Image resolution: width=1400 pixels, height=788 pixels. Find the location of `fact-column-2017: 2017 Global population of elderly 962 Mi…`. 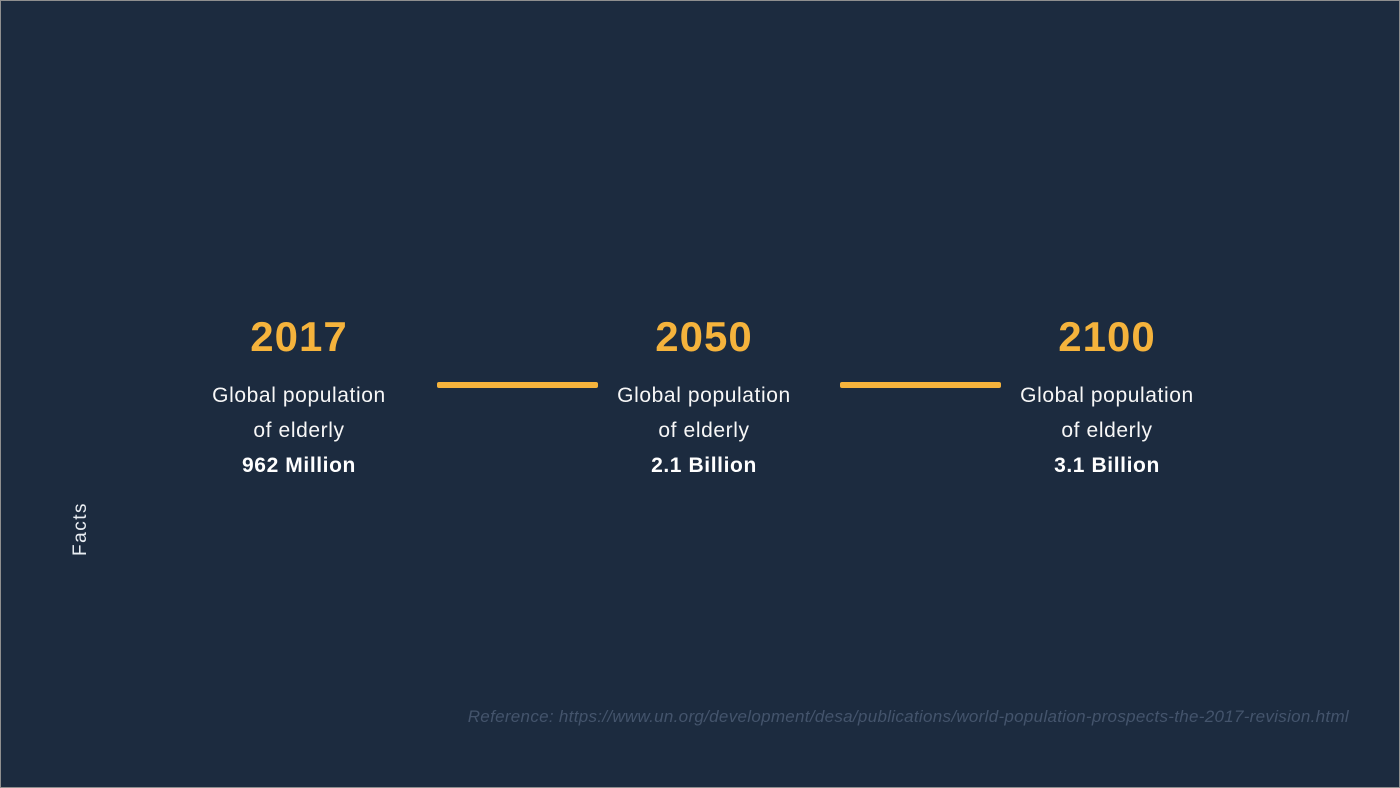

fact-column-2017: 2017 Global population of elderly 962 Mi… is located at coordinates (299, 399).